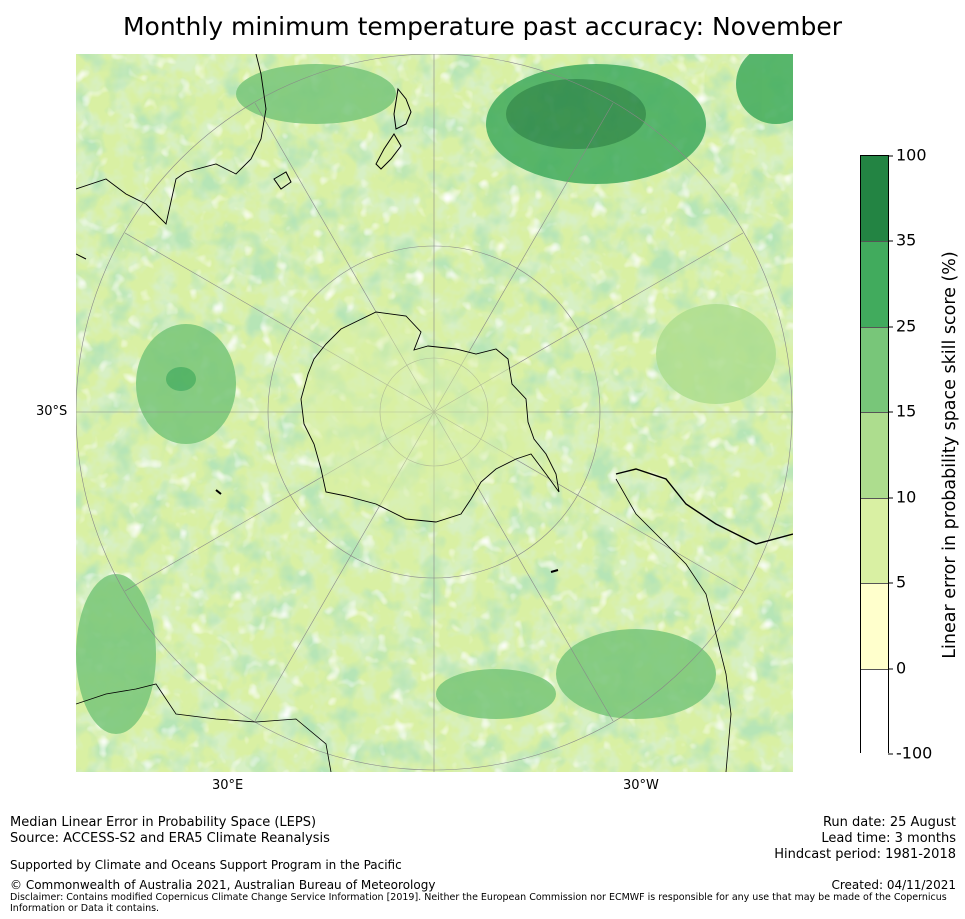  Describe the element at coordinates (85, 908) in the screenshot. I see `disclaimer-line2: Information or Data it contains.` at that location.